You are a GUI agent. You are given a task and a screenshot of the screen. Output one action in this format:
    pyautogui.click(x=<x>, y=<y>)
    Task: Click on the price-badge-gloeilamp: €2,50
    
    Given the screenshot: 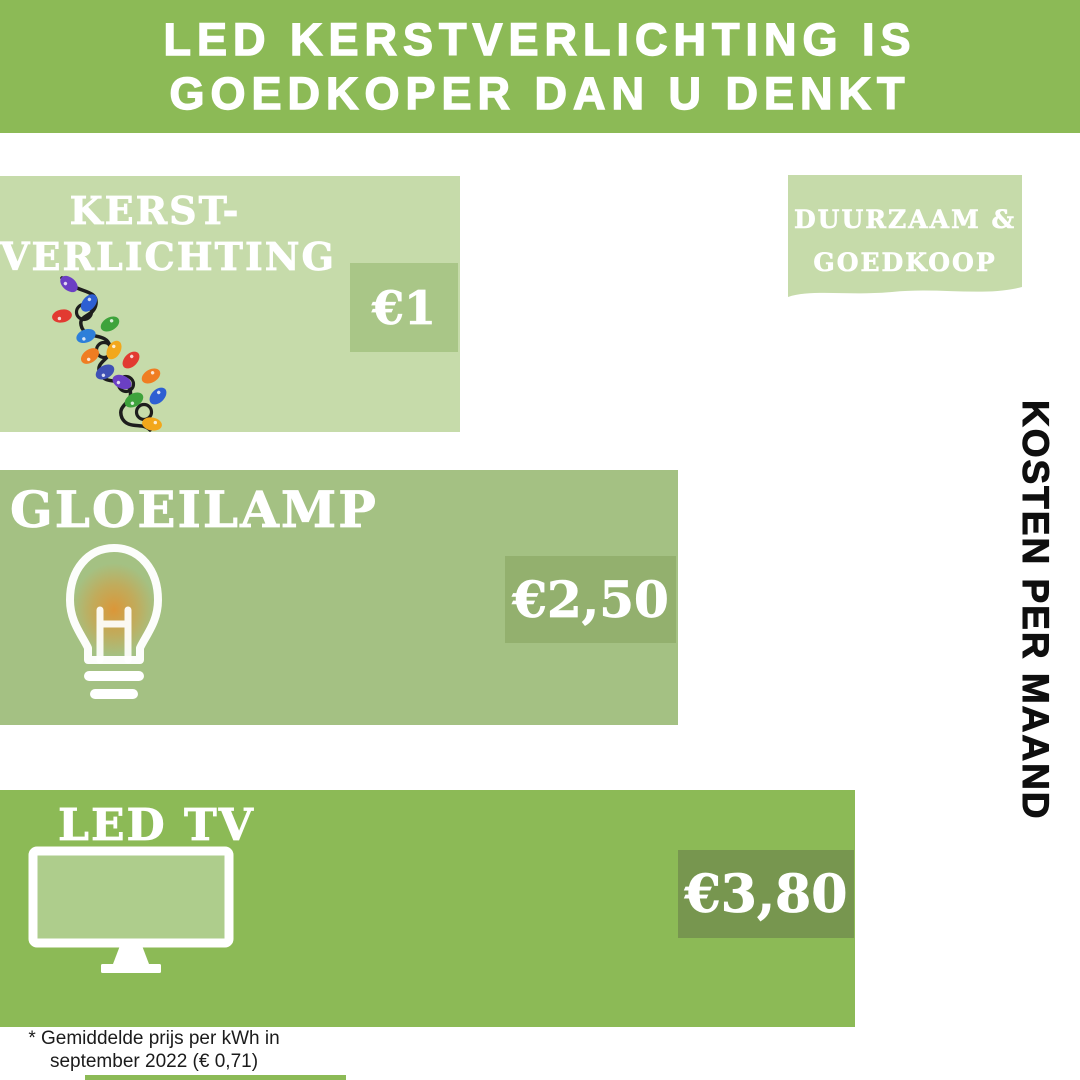 What is the action you would take?
    pyautogui.click(x=590, y=599)
    